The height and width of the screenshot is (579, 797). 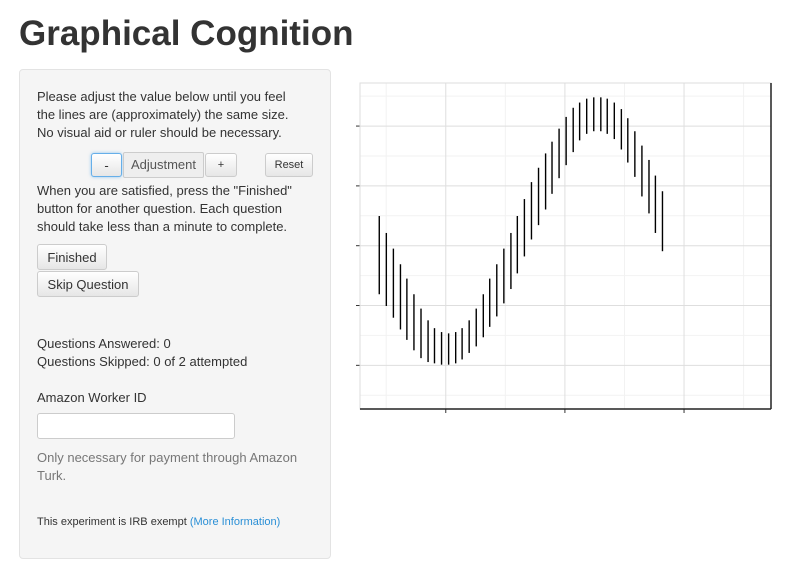 I want to click on irb-text: This experiment is IRB exempt, so click(x=112, y=522).